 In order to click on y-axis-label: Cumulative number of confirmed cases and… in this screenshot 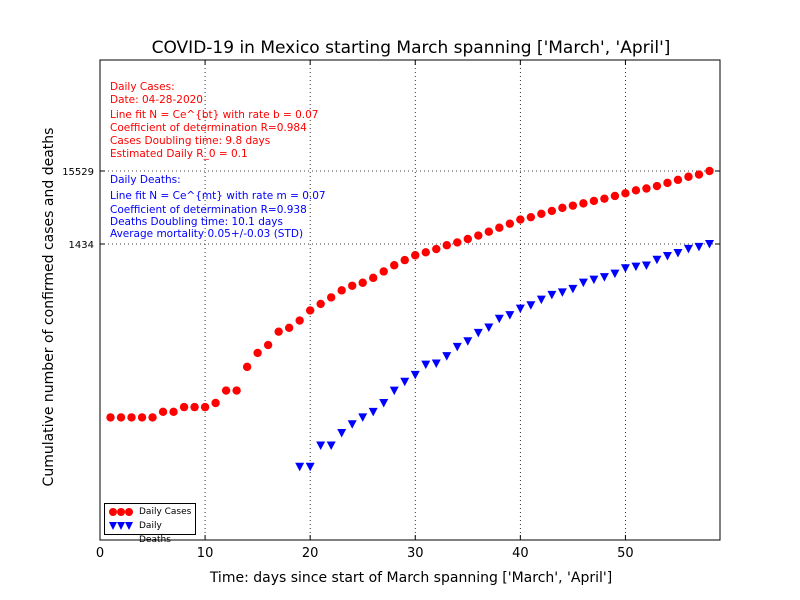, I will do `click(49, 307)`.